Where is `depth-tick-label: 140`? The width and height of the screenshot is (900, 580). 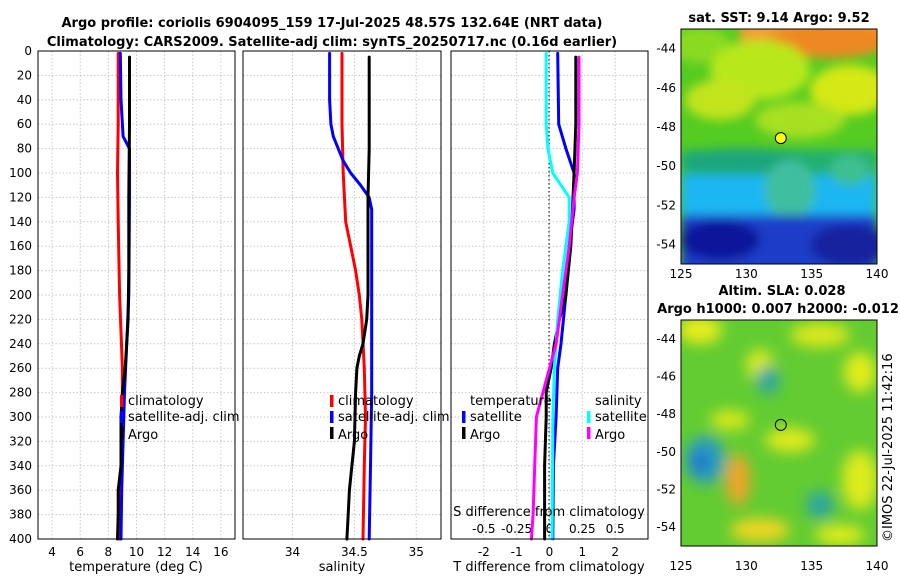
depth-tick-label: 140 is located at coordinates (20, 222).